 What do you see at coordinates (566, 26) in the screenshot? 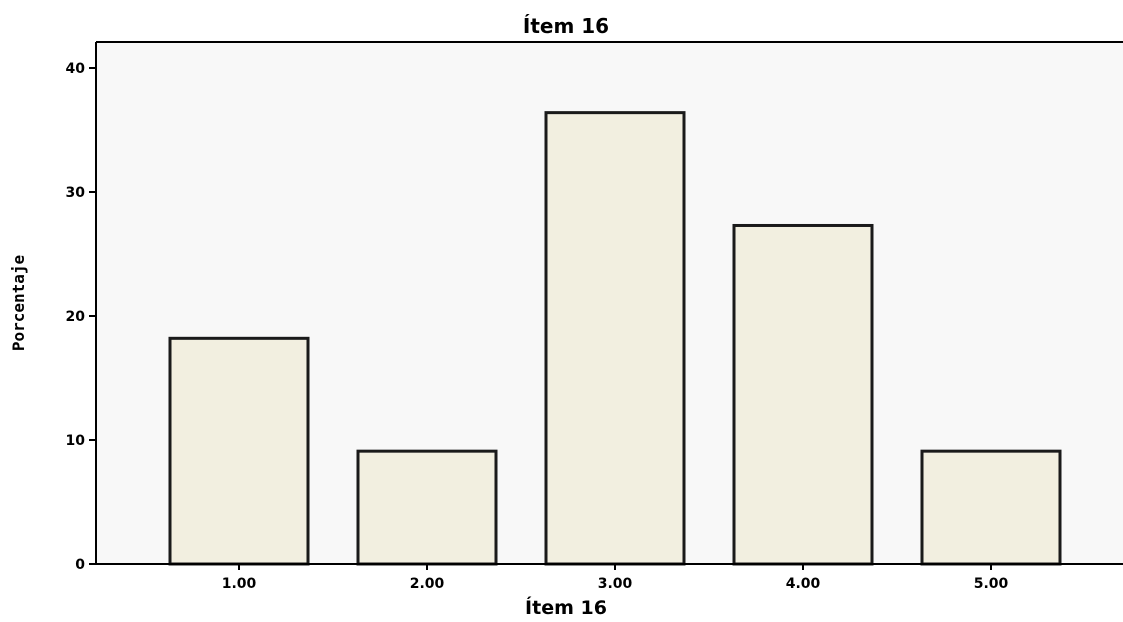
I see `chart-title: Ítem 16` at bounding box center [566, 26].